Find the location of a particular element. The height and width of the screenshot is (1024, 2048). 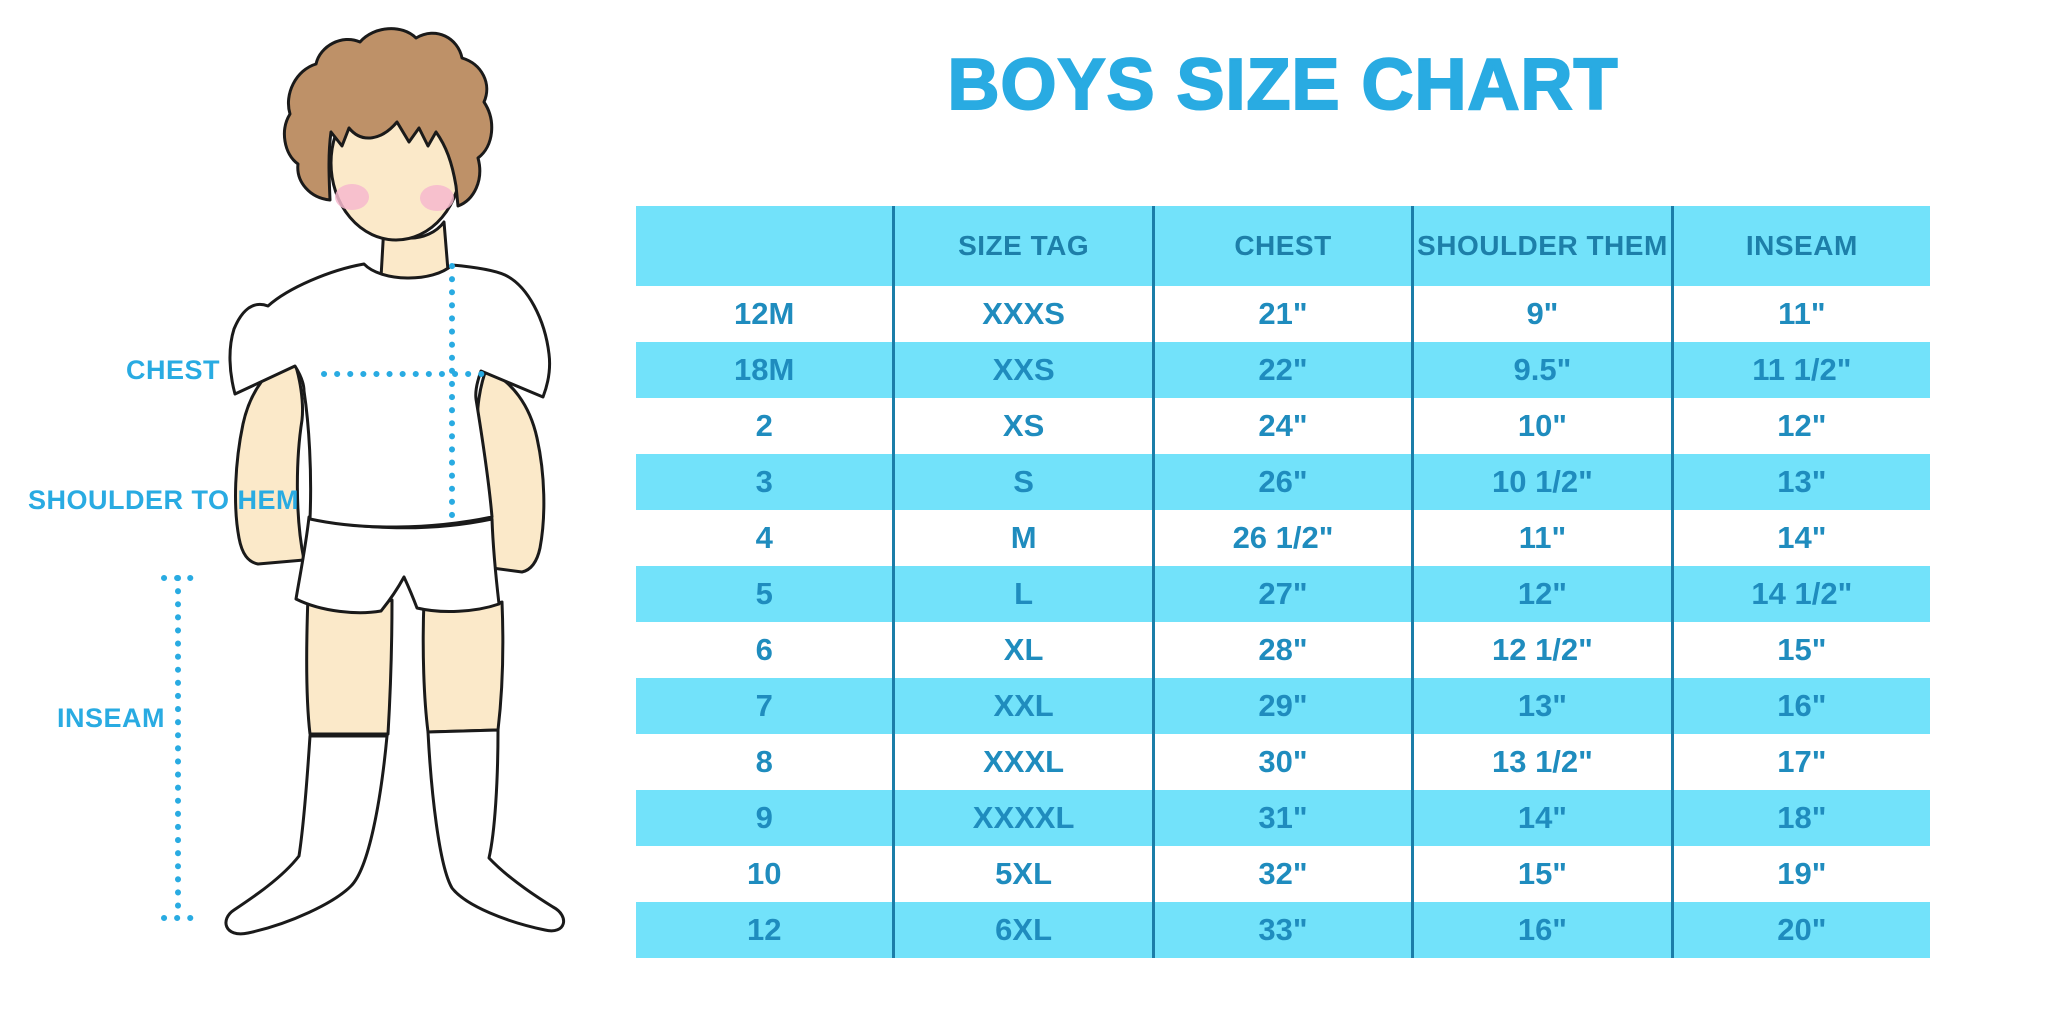

table-cell: 30" is located at coordinates (1285, 762).